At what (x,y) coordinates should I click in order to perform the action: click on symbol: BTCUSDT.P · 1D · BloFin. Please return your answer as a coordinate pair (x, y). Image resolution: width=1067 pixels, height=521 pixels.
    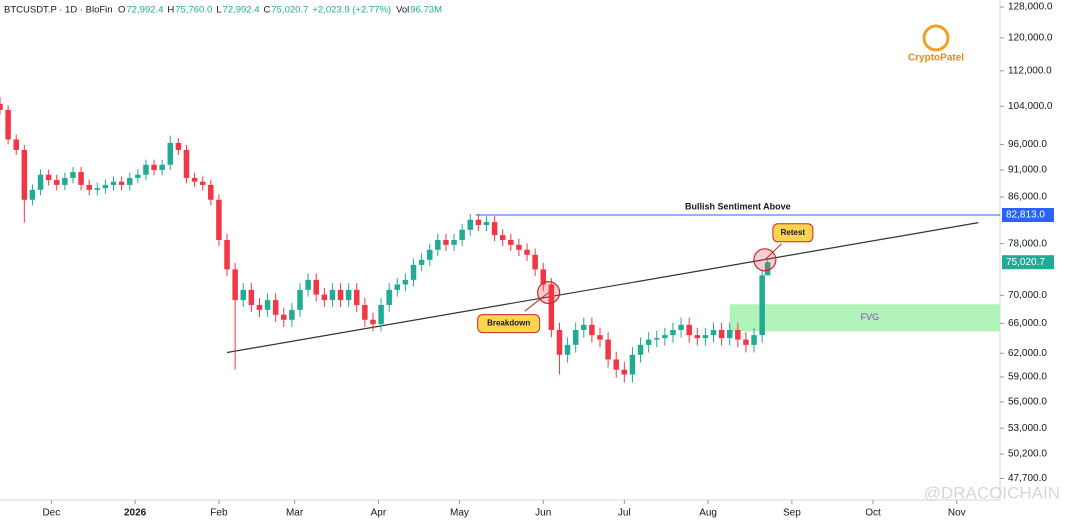
    Looking at the image, I should click on (58, 10).